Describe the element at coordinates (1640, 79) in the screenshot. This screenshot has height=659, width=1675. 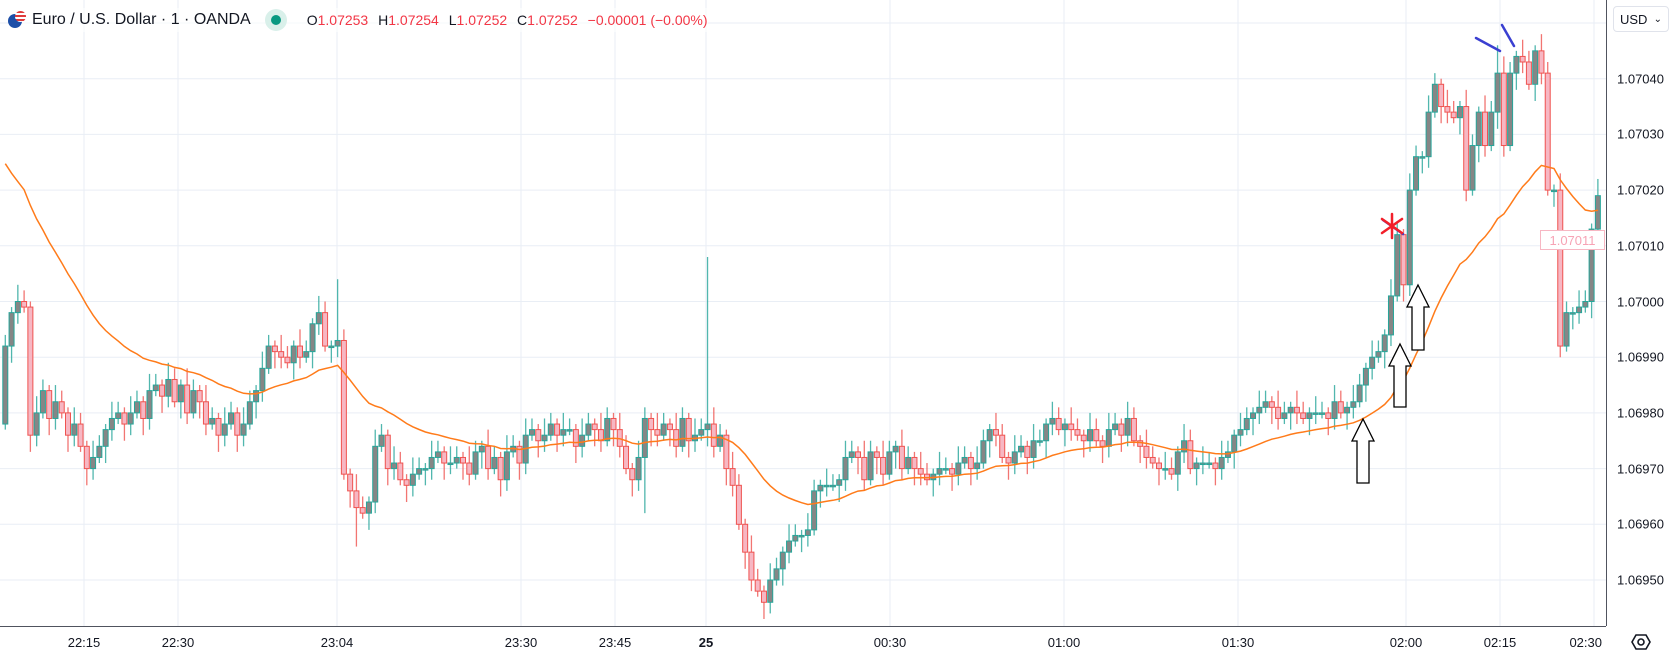
I see `price-axis-label: 1.07040` at that location.